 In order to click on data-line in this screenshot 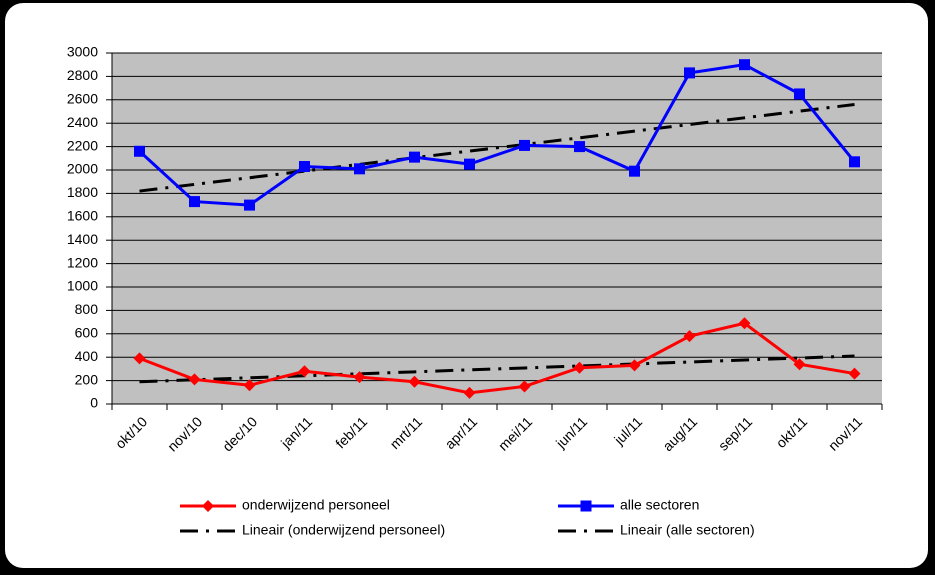, I will do `click(496, 358)`.